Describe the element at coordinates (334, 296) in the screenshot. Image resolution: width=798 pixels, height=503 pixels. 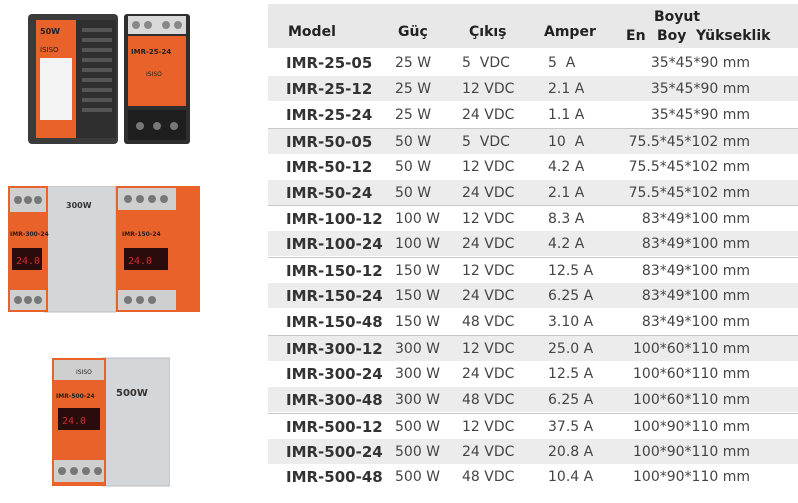
I see `model-cell: IMR-150-24` at that location.